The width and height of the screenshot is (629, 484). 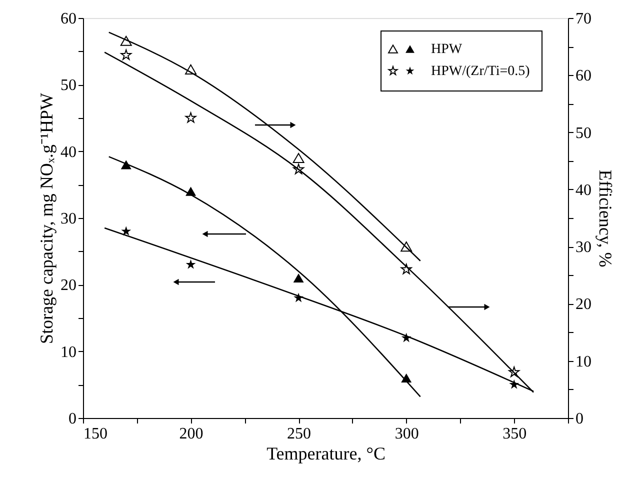 I want to click on y2-tick-label: 0, so click(x=580, y=419).